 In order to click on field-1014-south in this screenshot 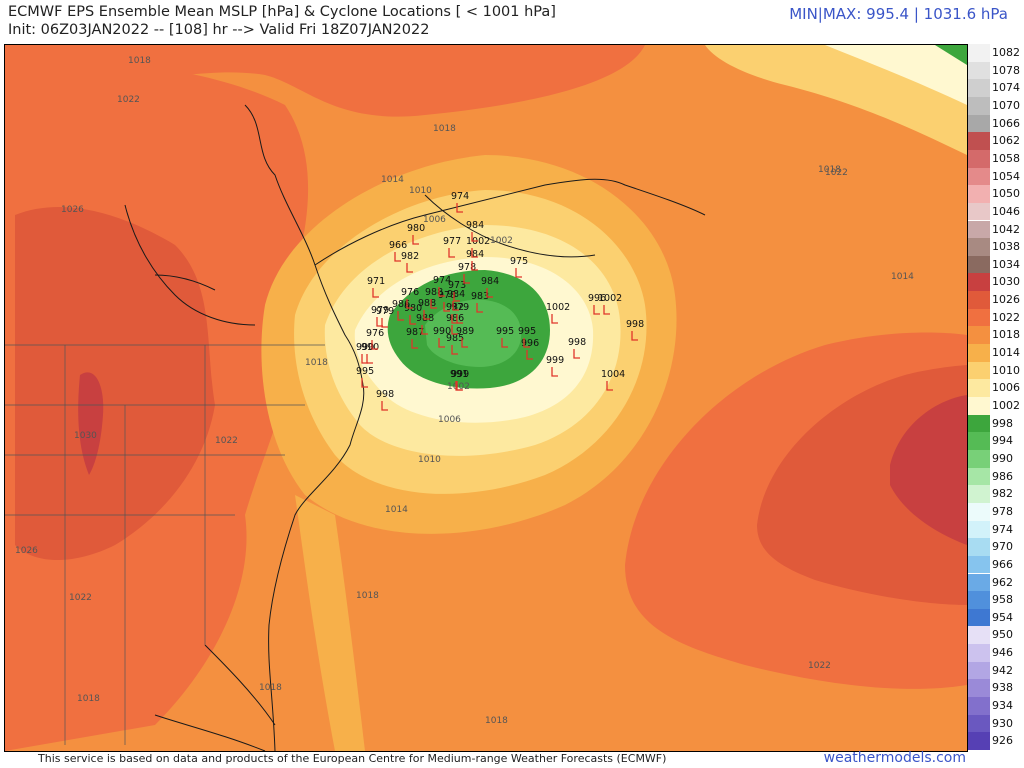, I will do `click(330, 623)`.